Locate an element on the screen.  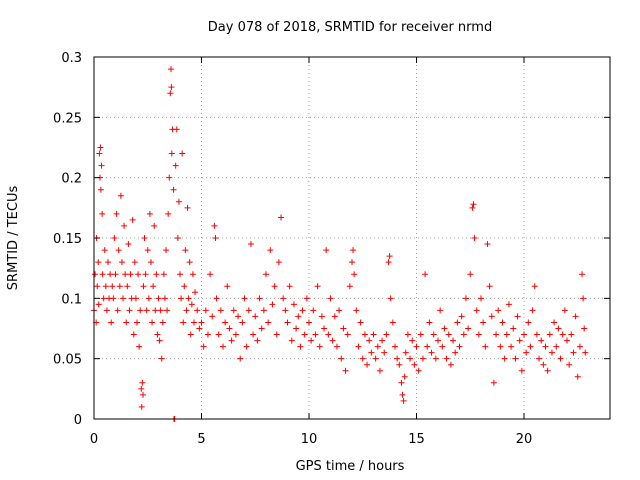
x-tick-label: 15 is located at coordinates (416, 439).